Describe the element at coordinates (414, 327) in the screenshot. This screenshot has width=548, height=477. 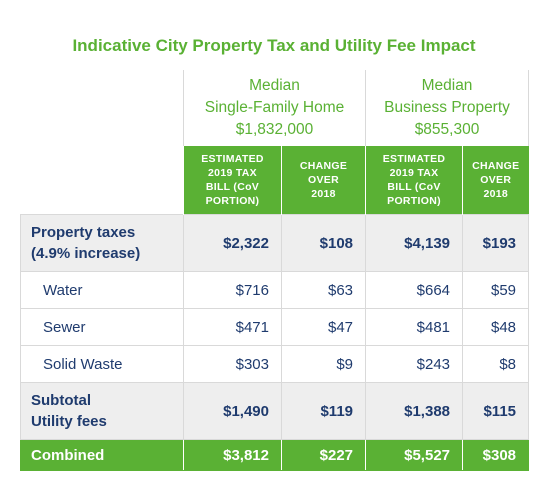
I see `table-cell: $481` at that location.